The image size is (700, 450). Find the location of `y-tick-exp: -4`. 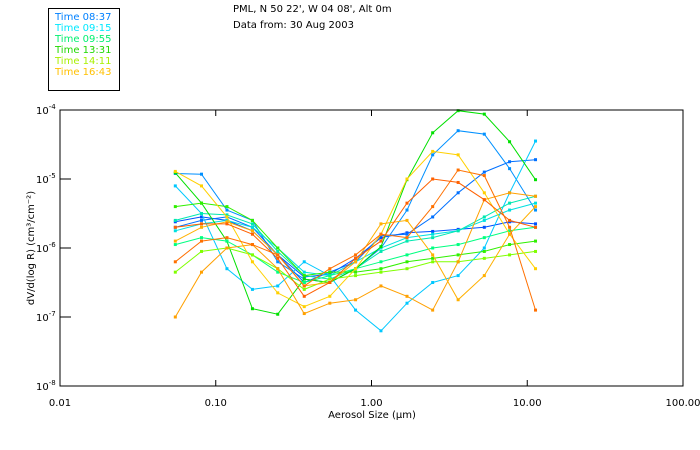

y-tick-exp: -4 is located at coordinates (53, 107).